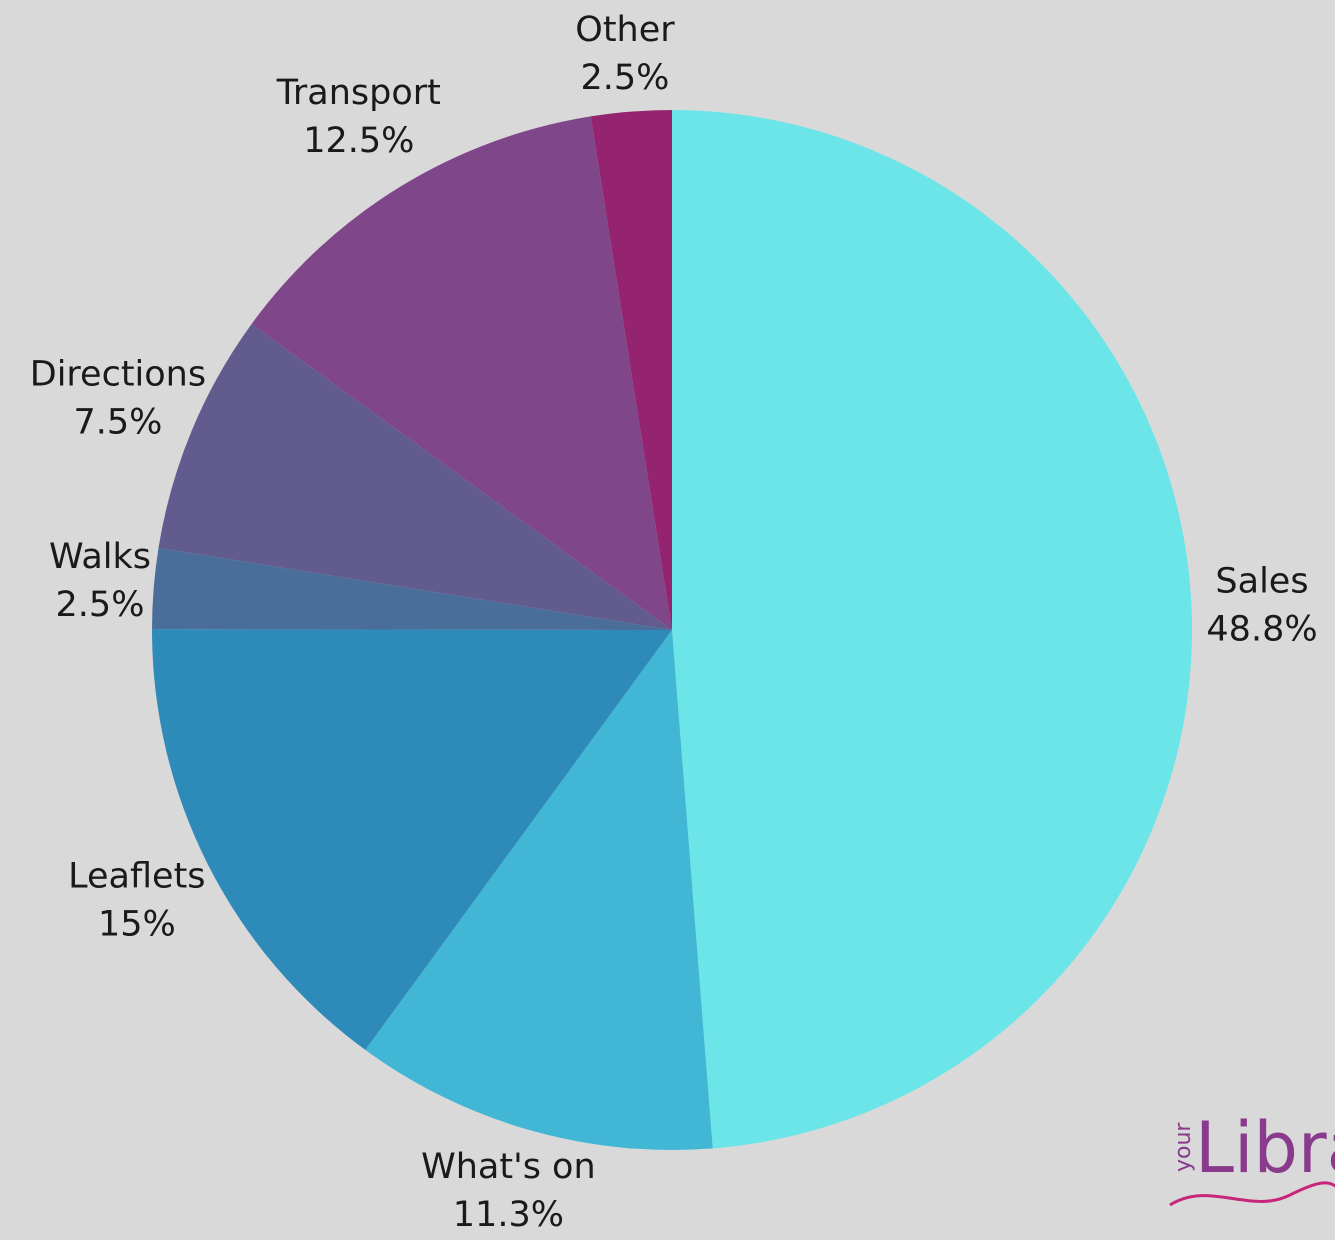  What do you see at coordinates (136, 876) in the screenshot?
I see `slice-label: Leaflets` at bounding box center [136, 876].